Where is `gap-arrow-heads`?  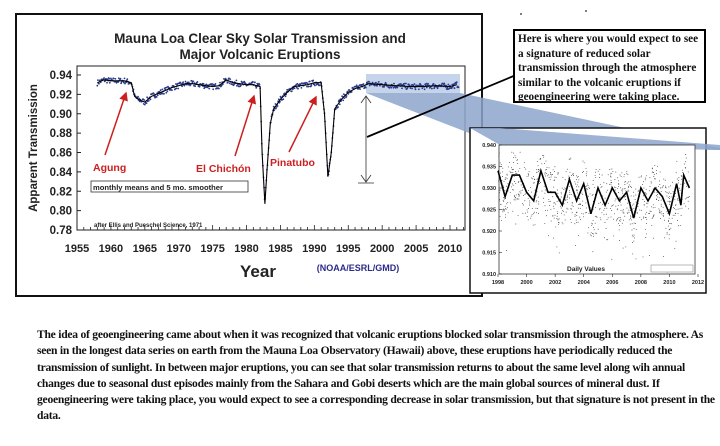 gap-arrow-heads is located at coordinates (366, 139).